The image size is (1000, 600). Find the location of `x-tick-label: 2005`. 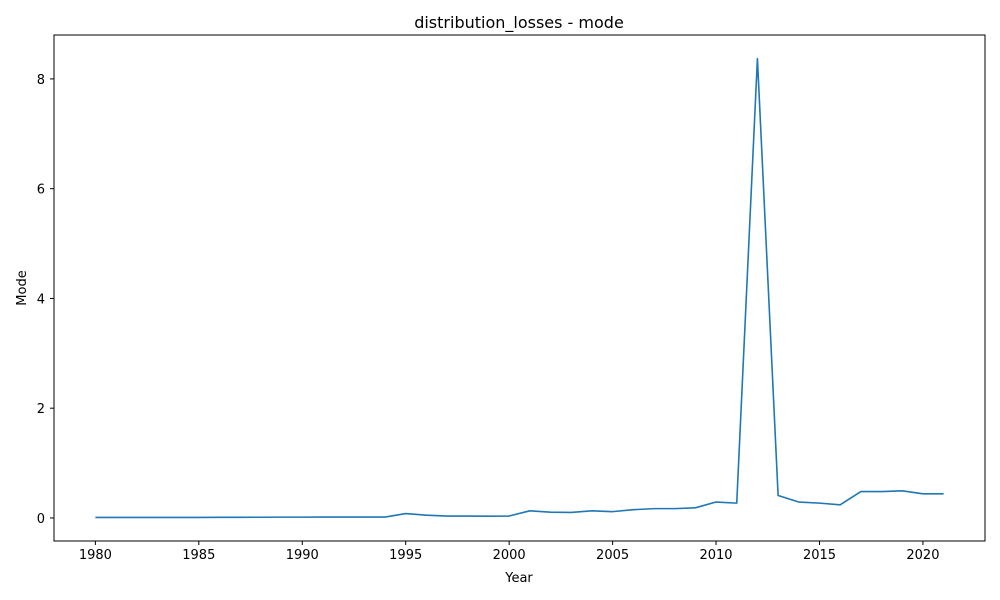

x-tick-label: 2005 is located at coordinates (612, 555).